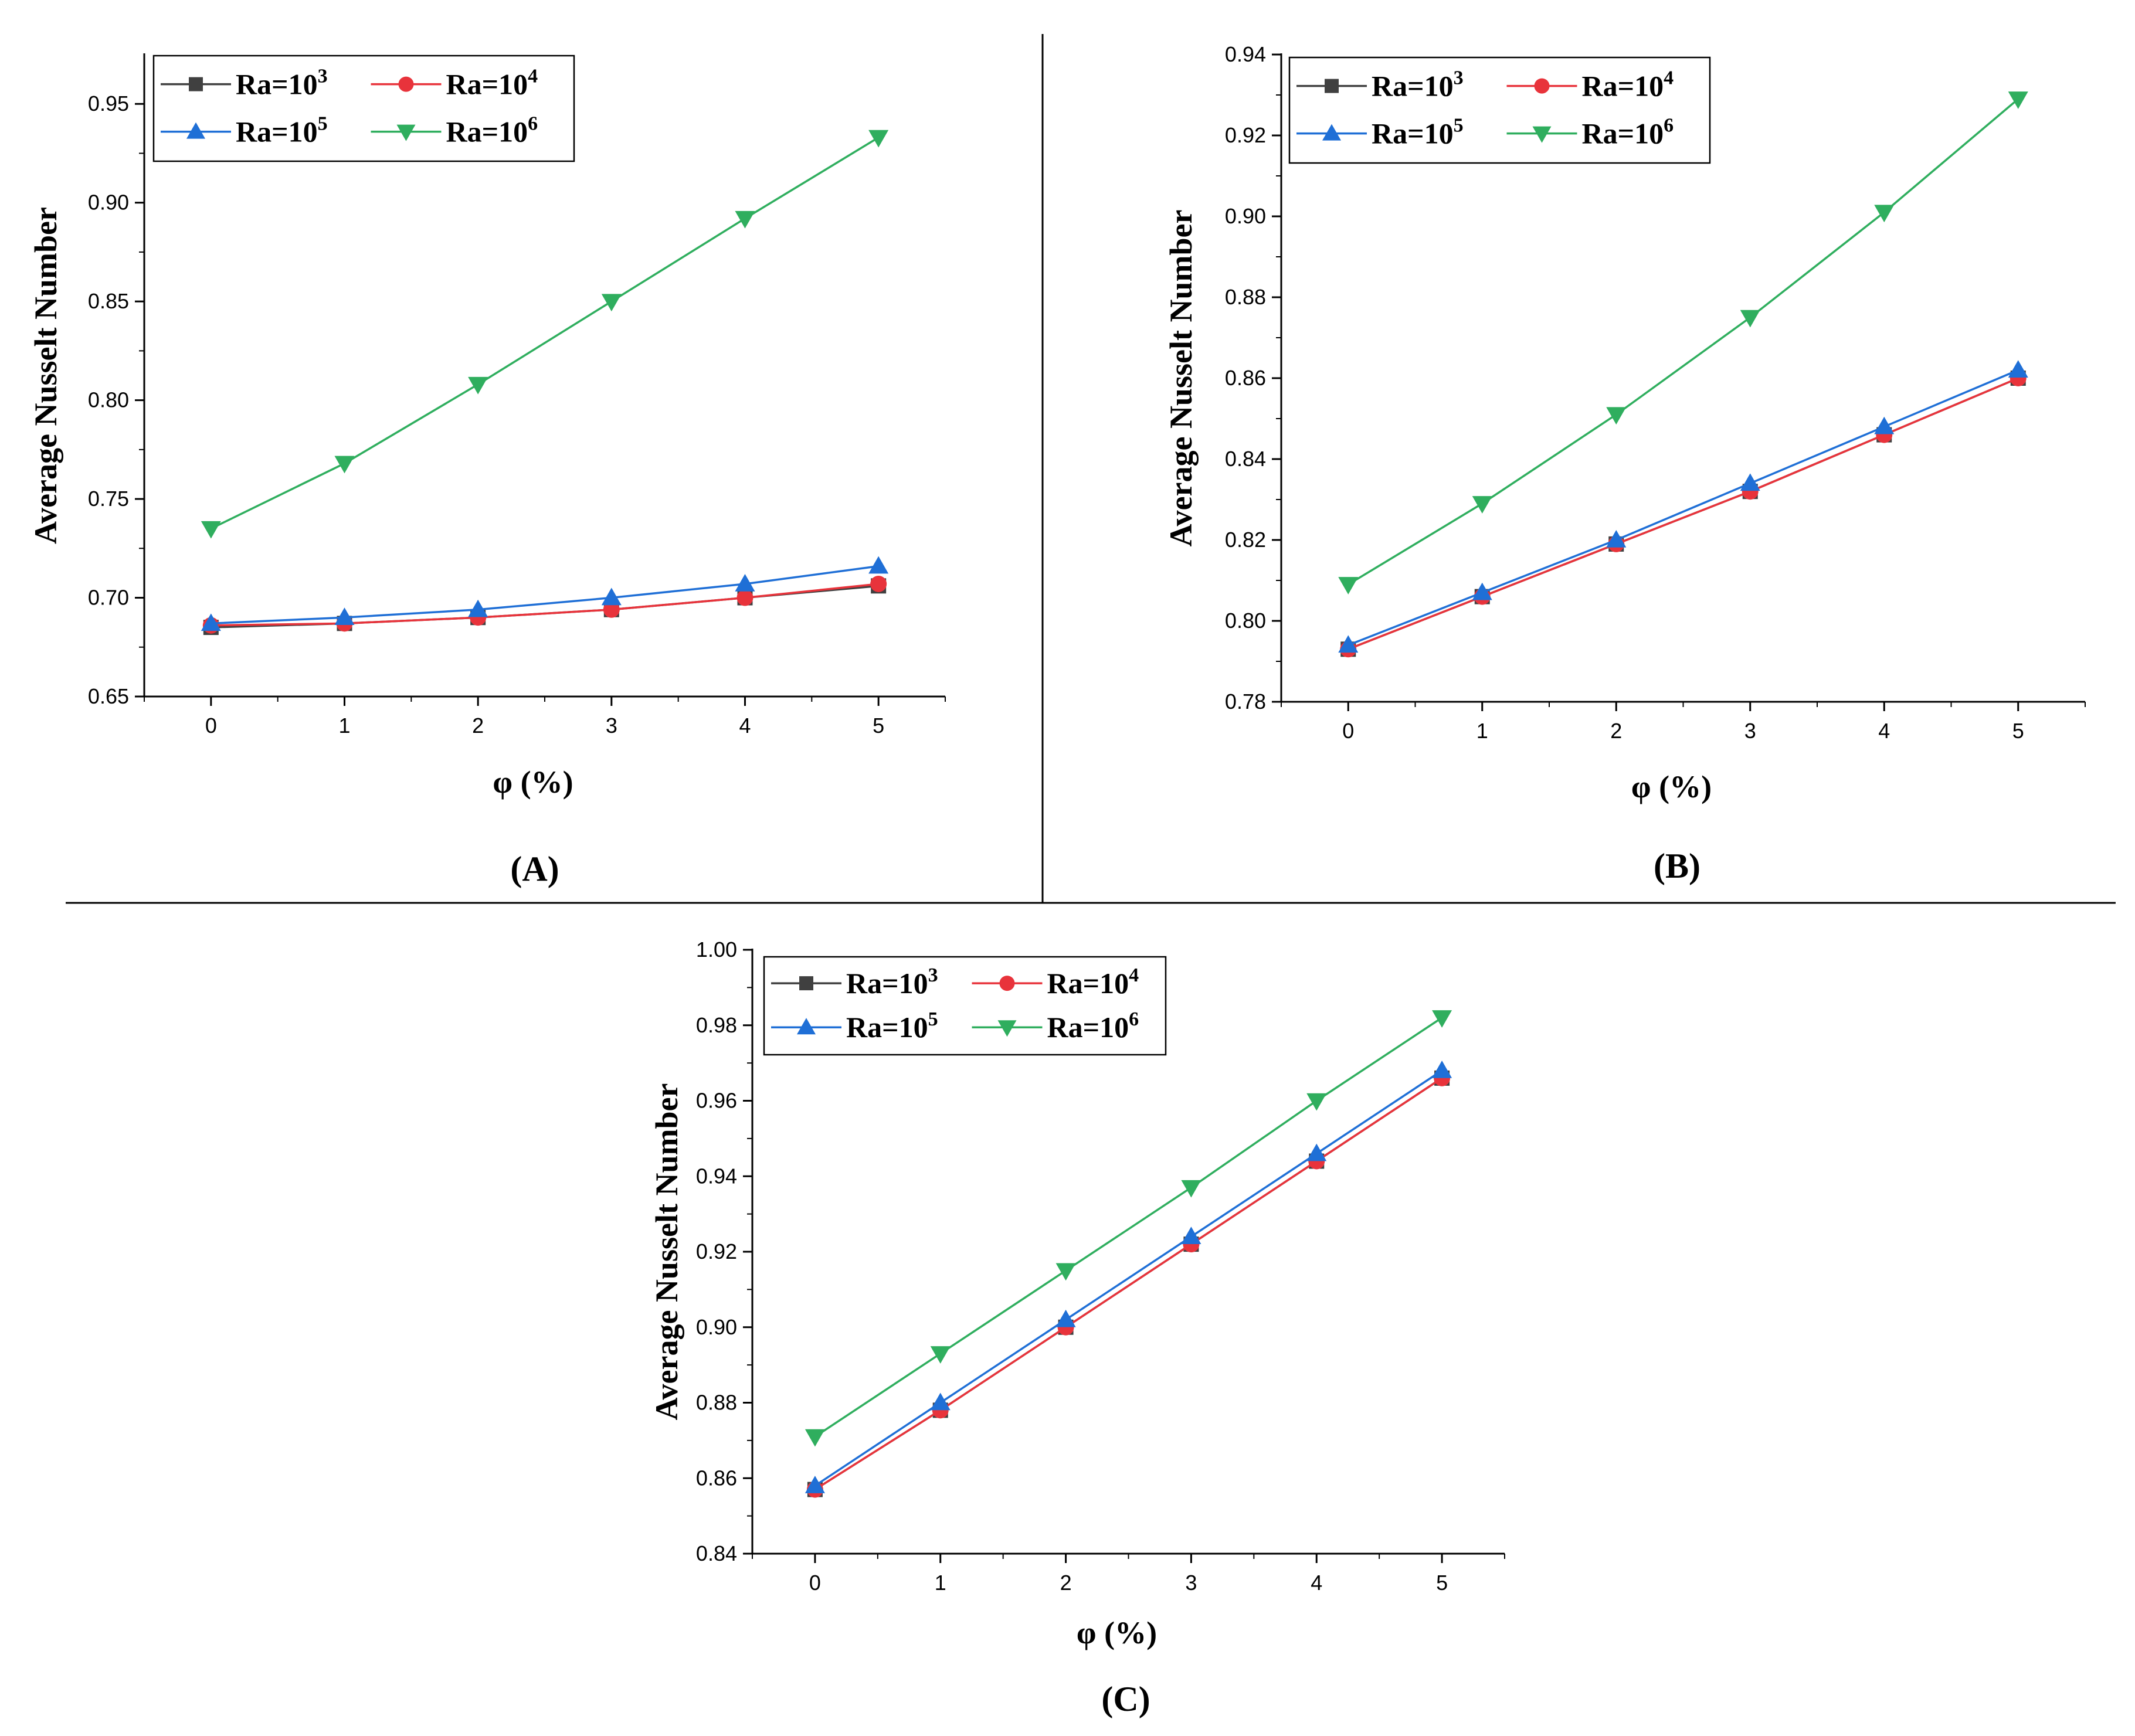  Describe the element at coordinates (717, 1553) in the screenshot. I see `y-tick-label: 0.84` at that location.